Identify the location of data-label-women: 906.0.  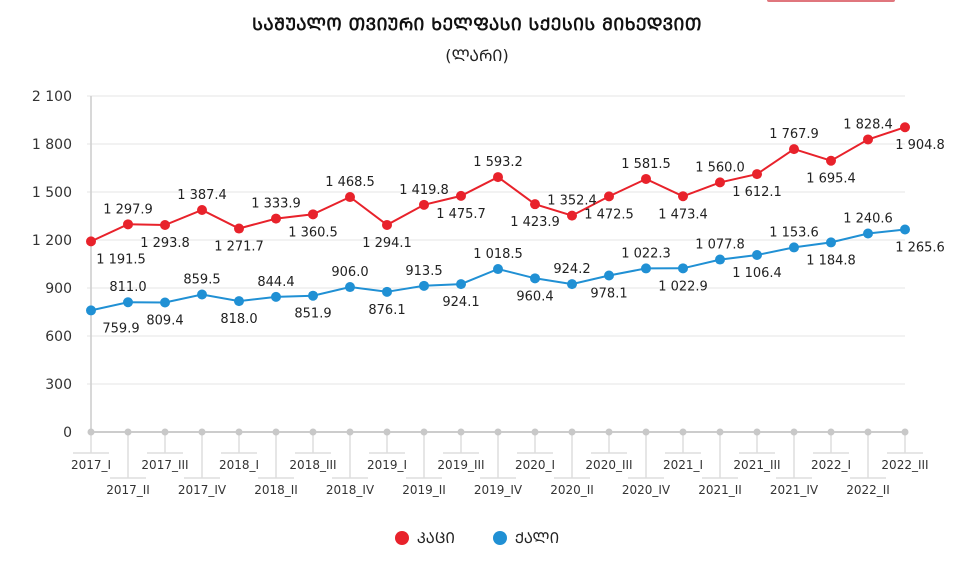
(349, 272).